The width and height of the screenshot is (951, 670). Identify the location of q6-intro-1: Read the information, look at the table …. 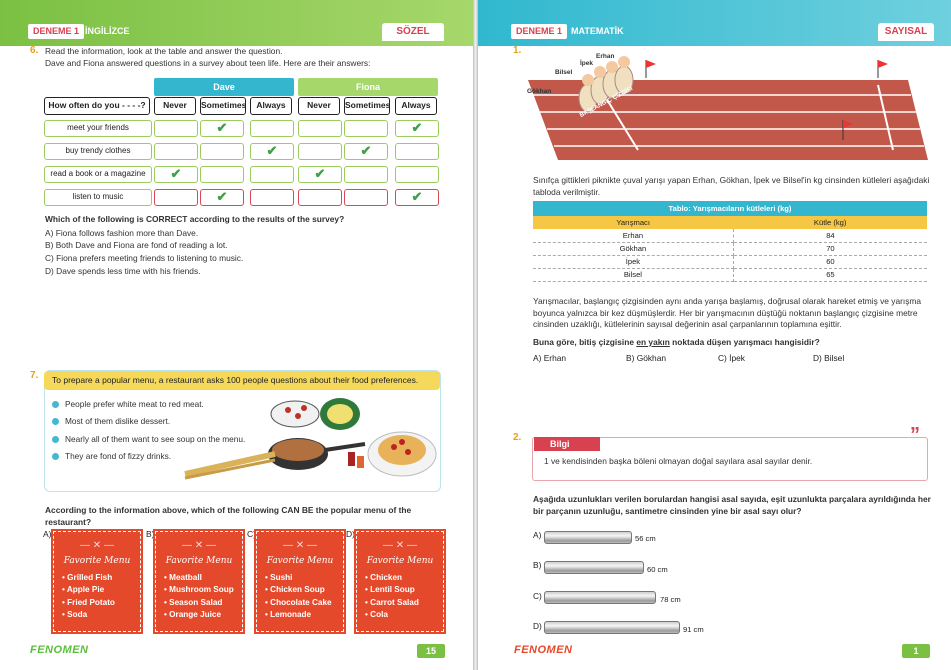
(164, 51).